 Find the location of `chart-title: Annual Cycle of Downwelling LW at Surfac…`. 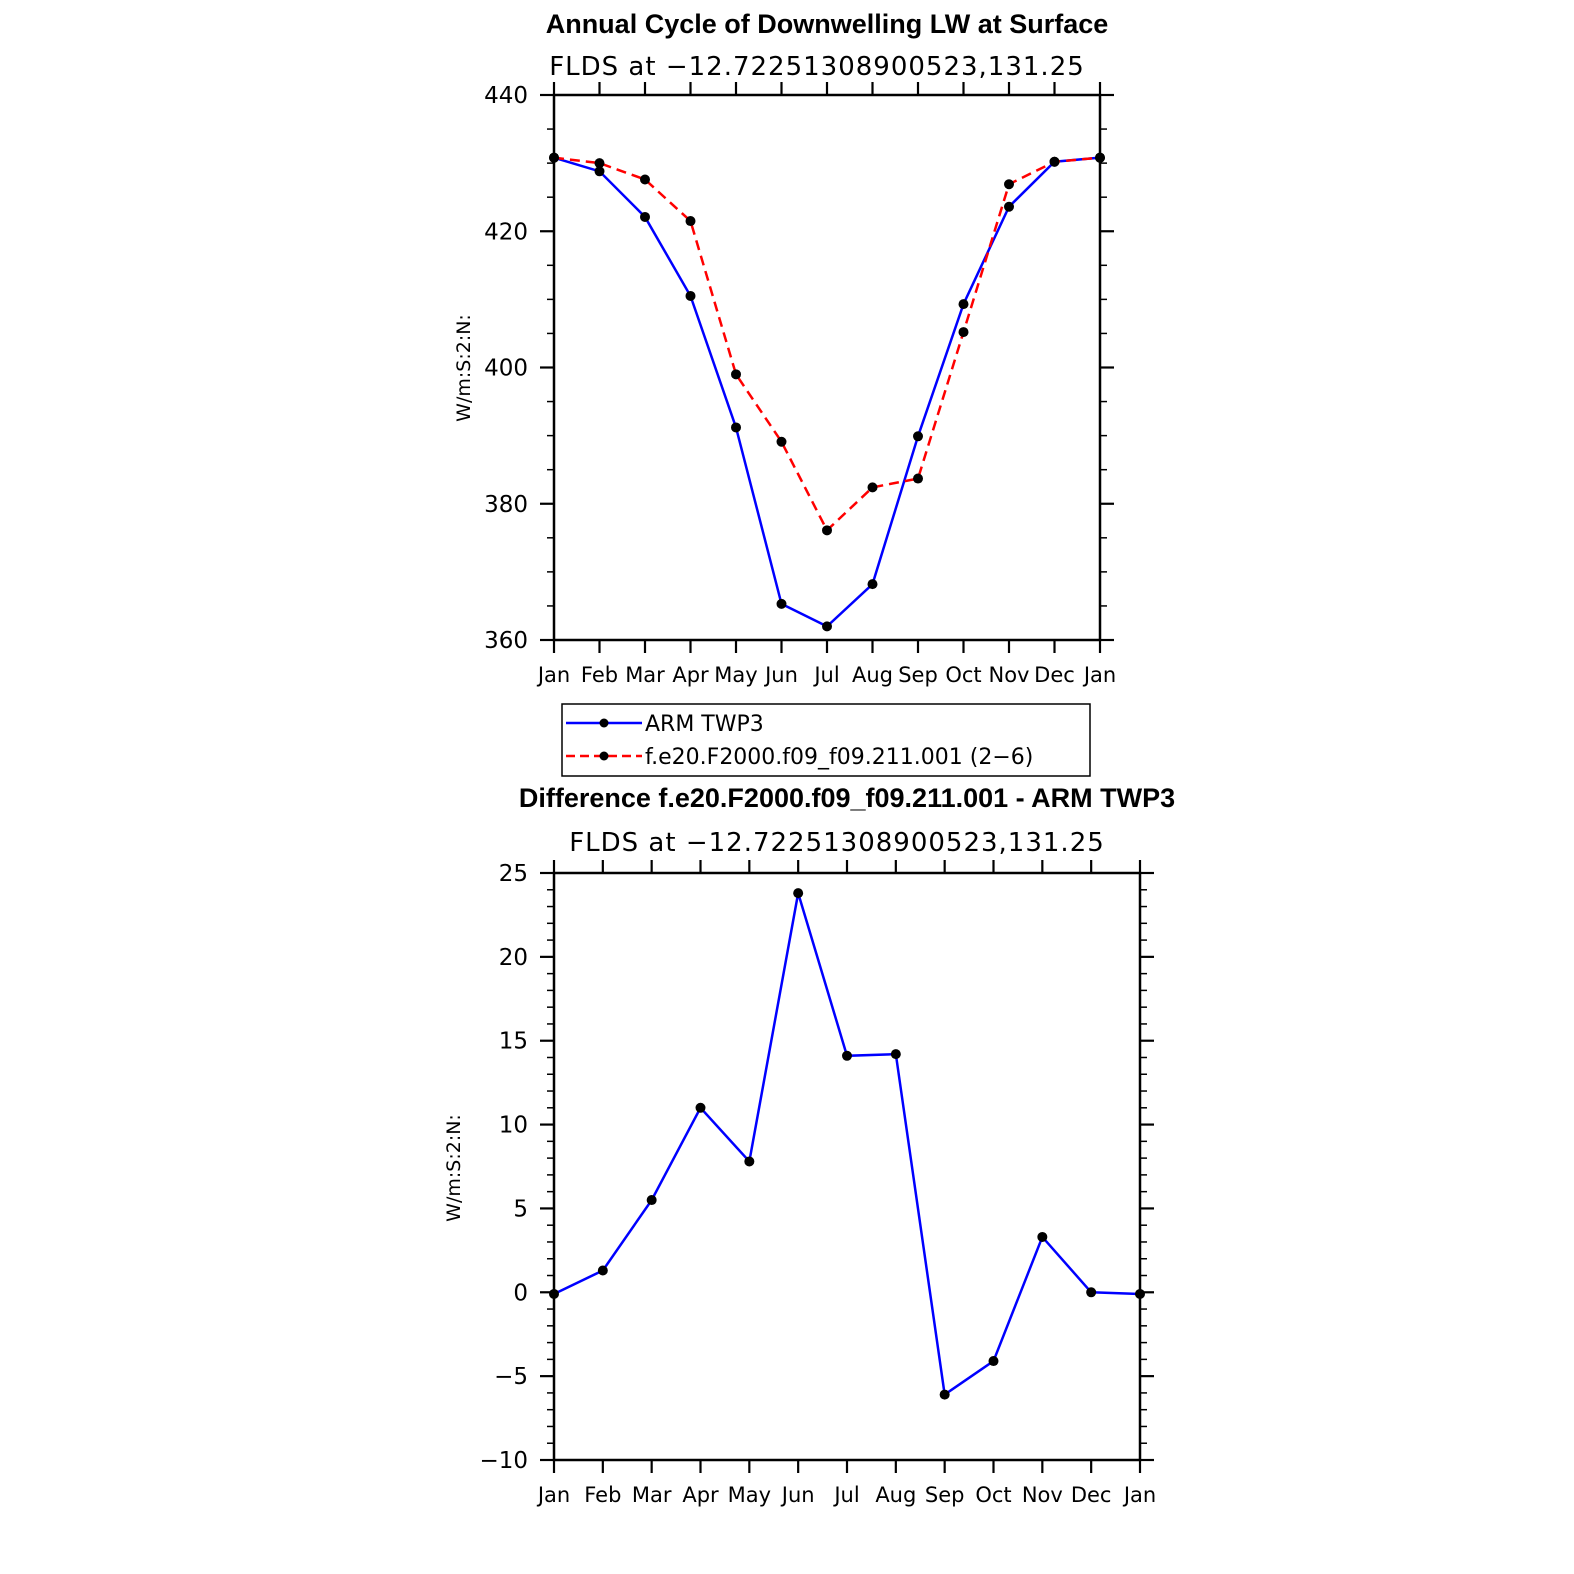

chart-title: Annual Cycle of Downwelling LW at Surfac… is located at coordinates (827, 24).